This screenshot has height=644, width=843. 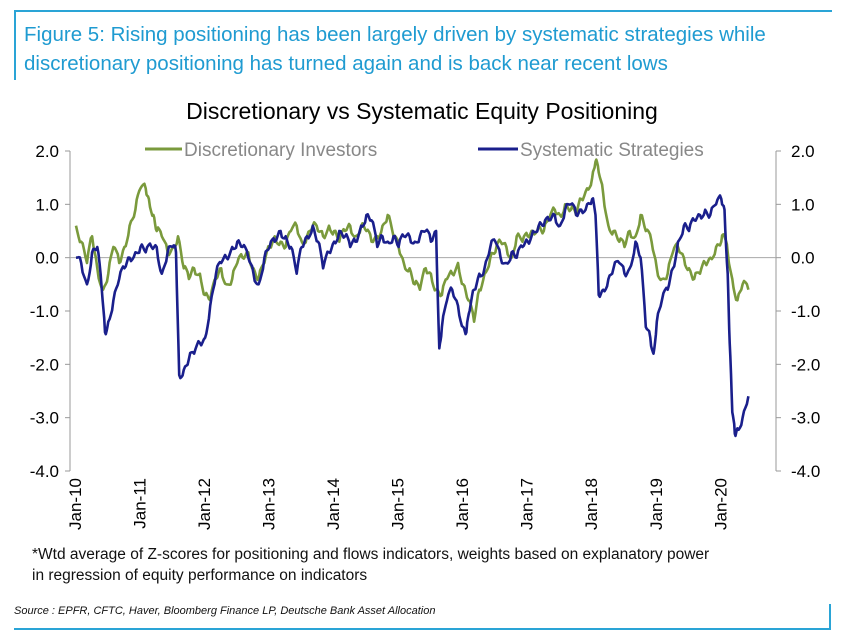 What do you see at coordinates (527, 504) in the screenshot?
I see `x-tick-label: Jan-17` at bounding box center [527, 504].